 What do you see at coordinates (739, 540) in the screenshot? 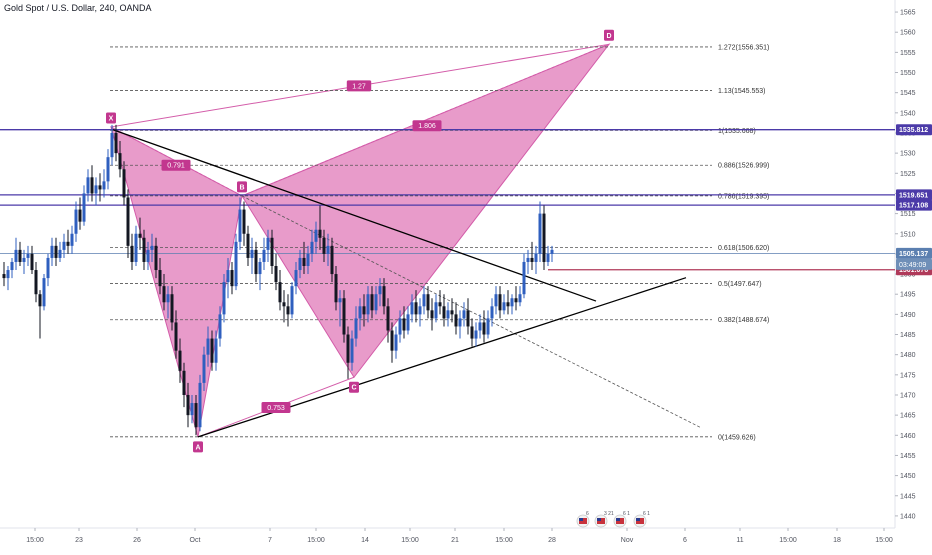
I see `x-tick-label: 11` at bounding box center [739, 540].